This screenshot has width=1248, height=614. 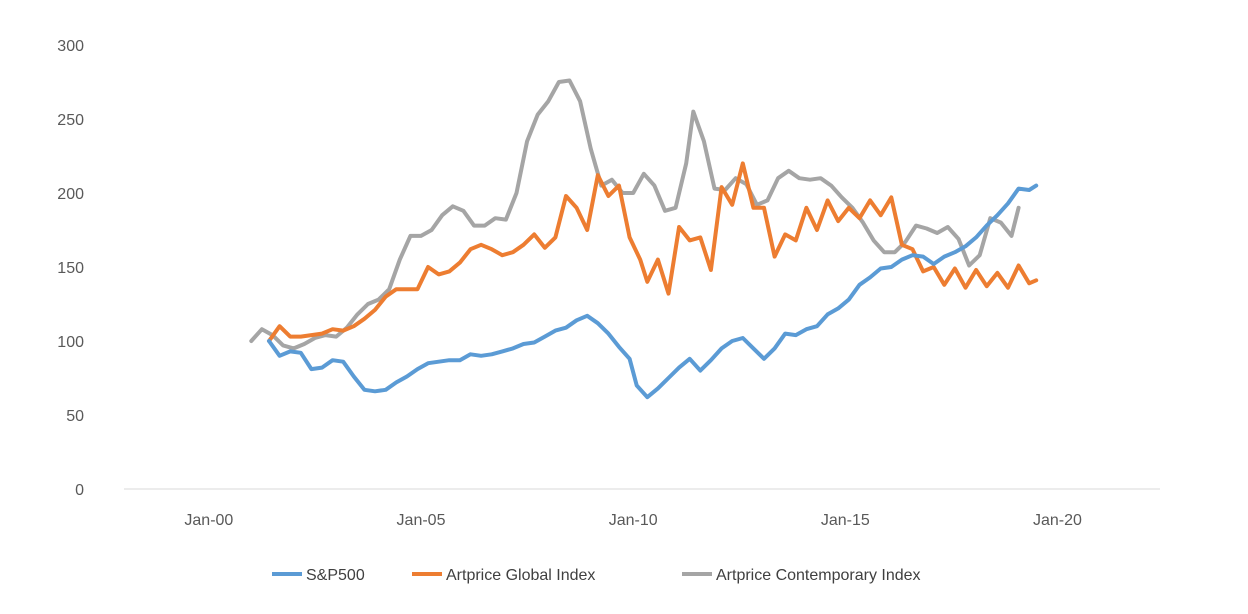 What do you see at coordinates (845, 520) in the screenshot?
I see `x-tick-label: Jan-15` at bounding box center [845, 520].